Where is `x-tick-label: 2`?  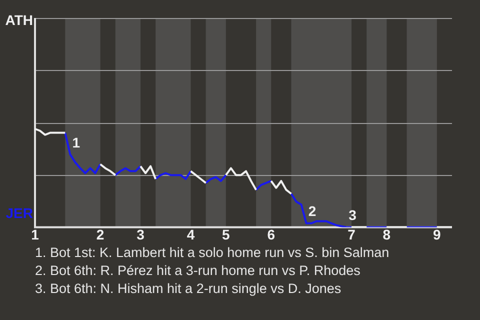
x-tick-label: 2 is located at coordinates (100, 234).